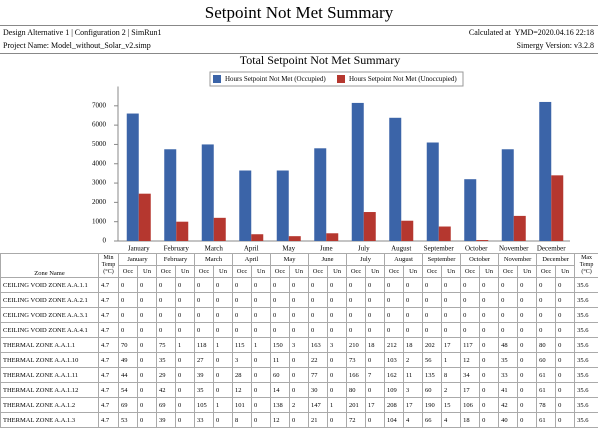 This screenshot has height=445, width=598. I want to click on y-tick-label: 4000, so click(99, 163).